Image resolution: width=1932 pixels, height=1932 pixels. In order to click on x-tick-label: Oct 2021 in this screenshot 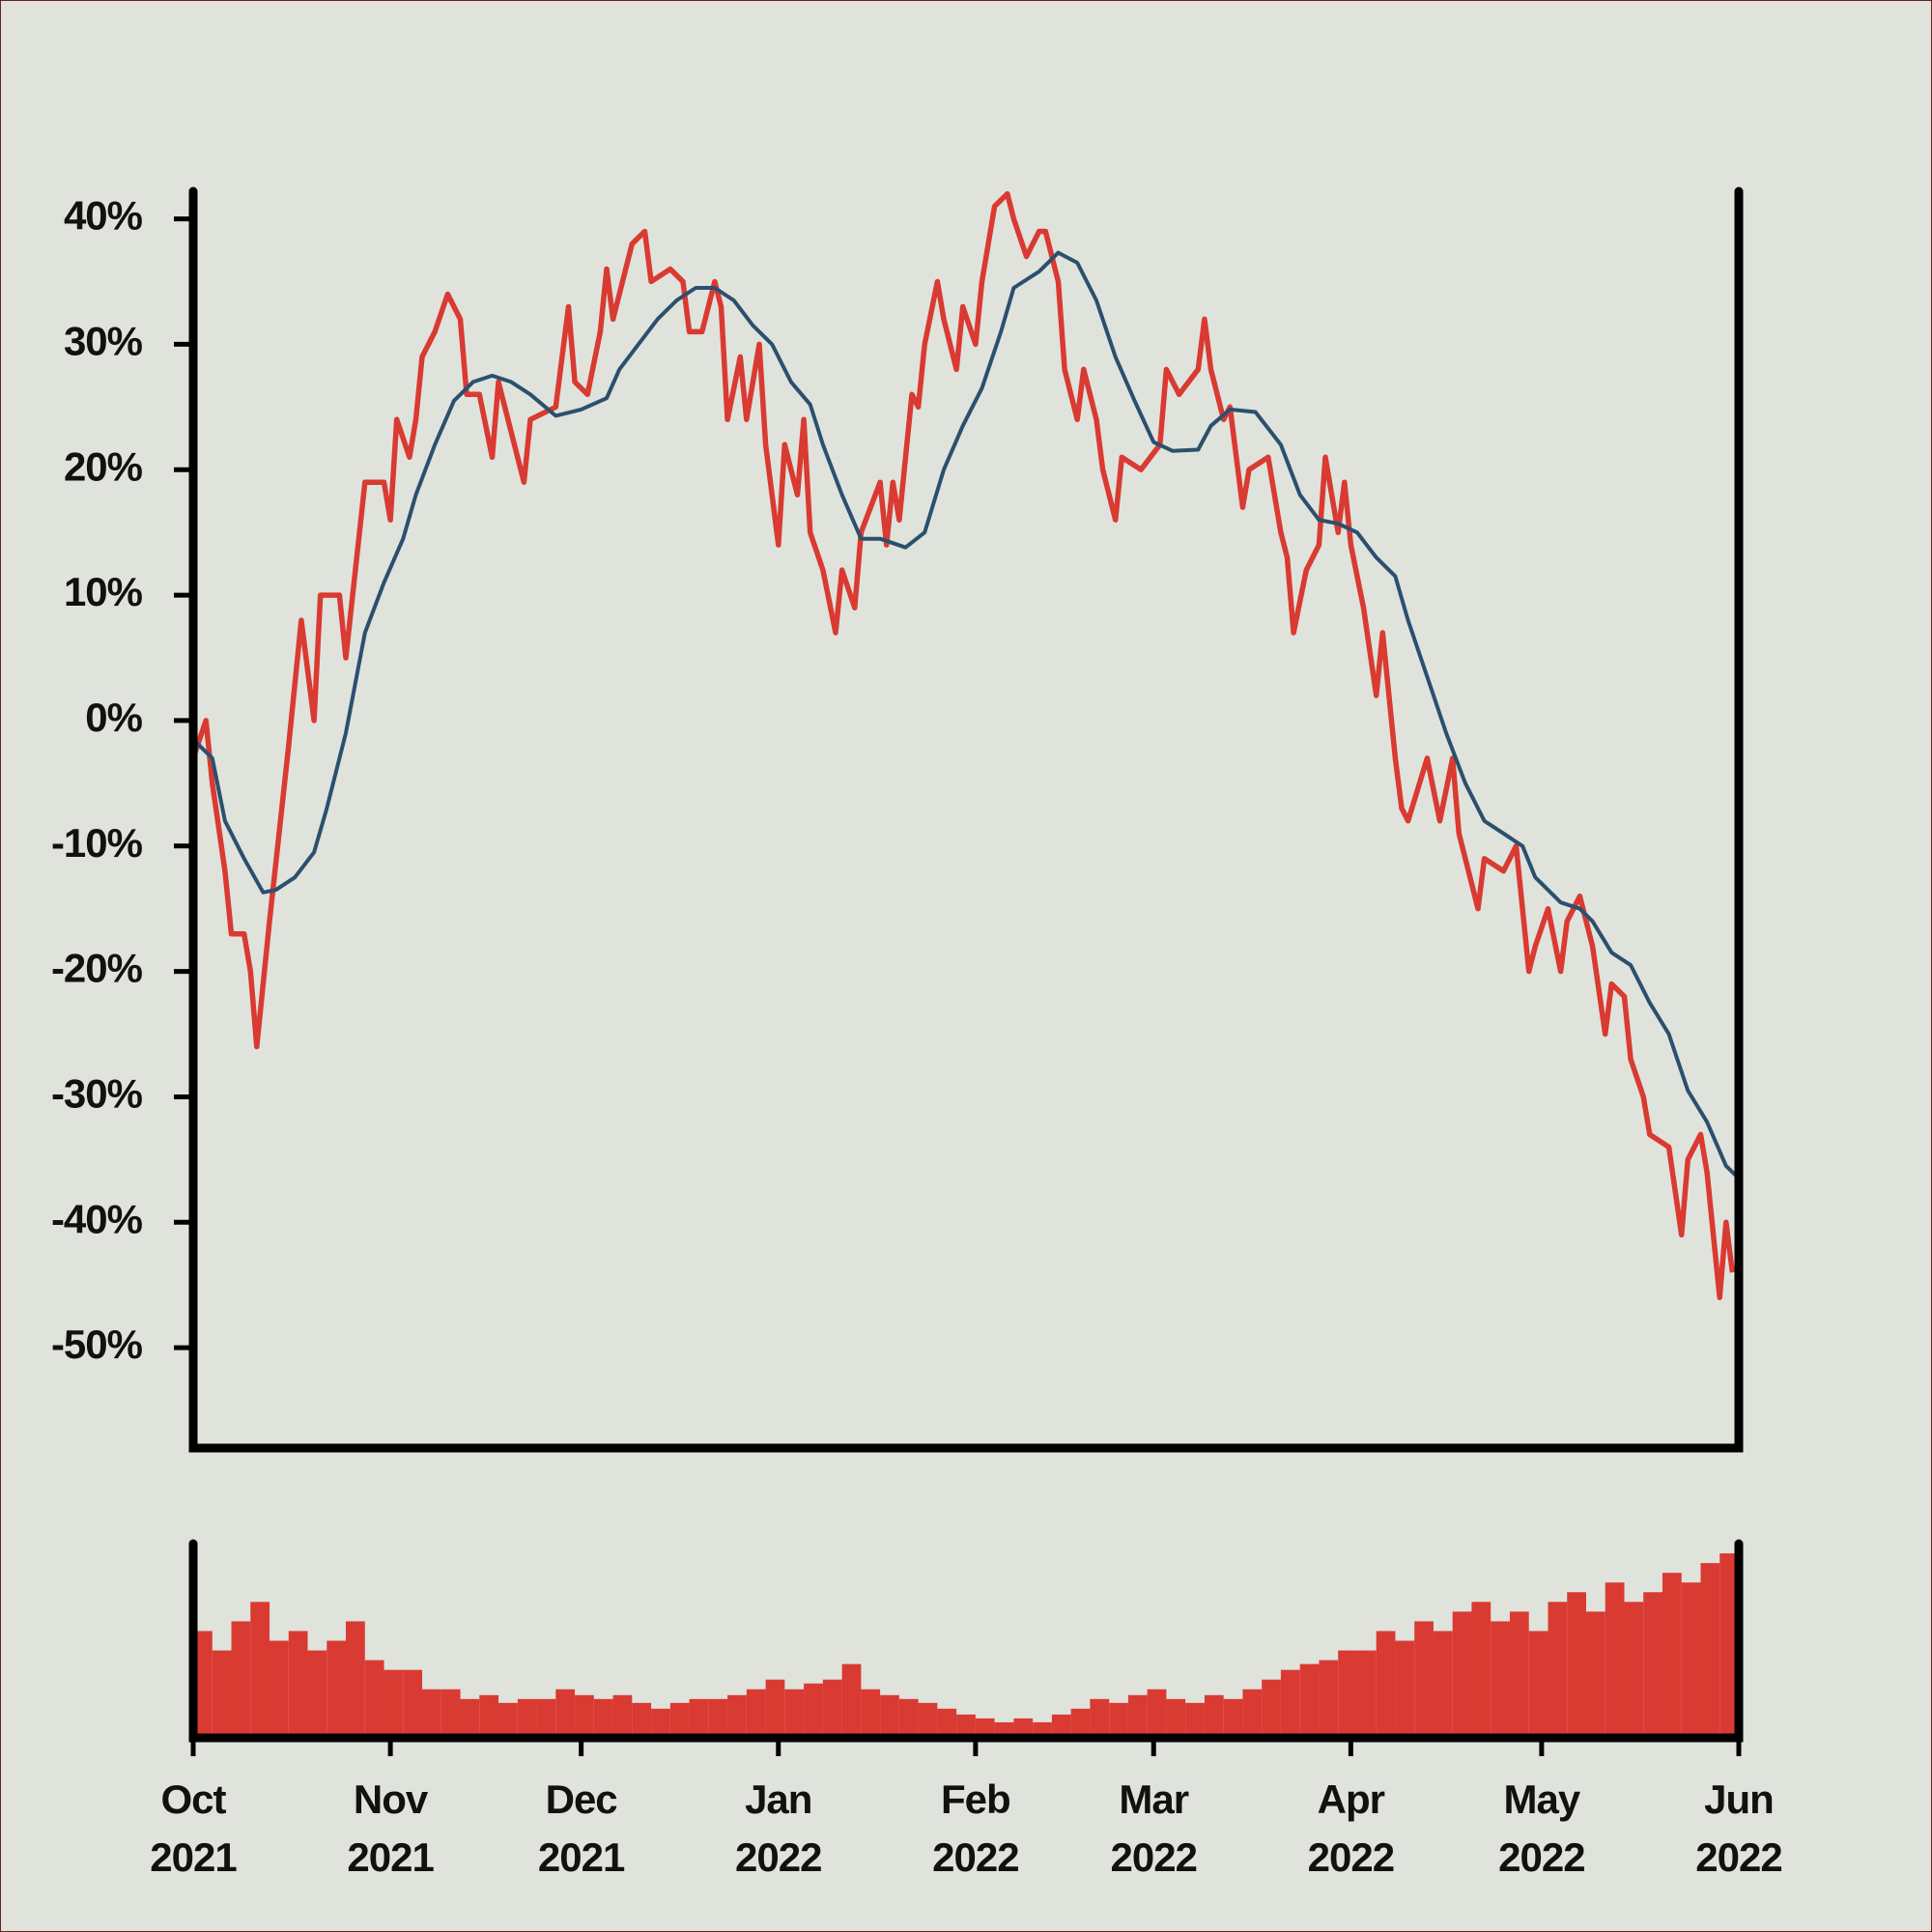, I will do `click(193, 1828)`.